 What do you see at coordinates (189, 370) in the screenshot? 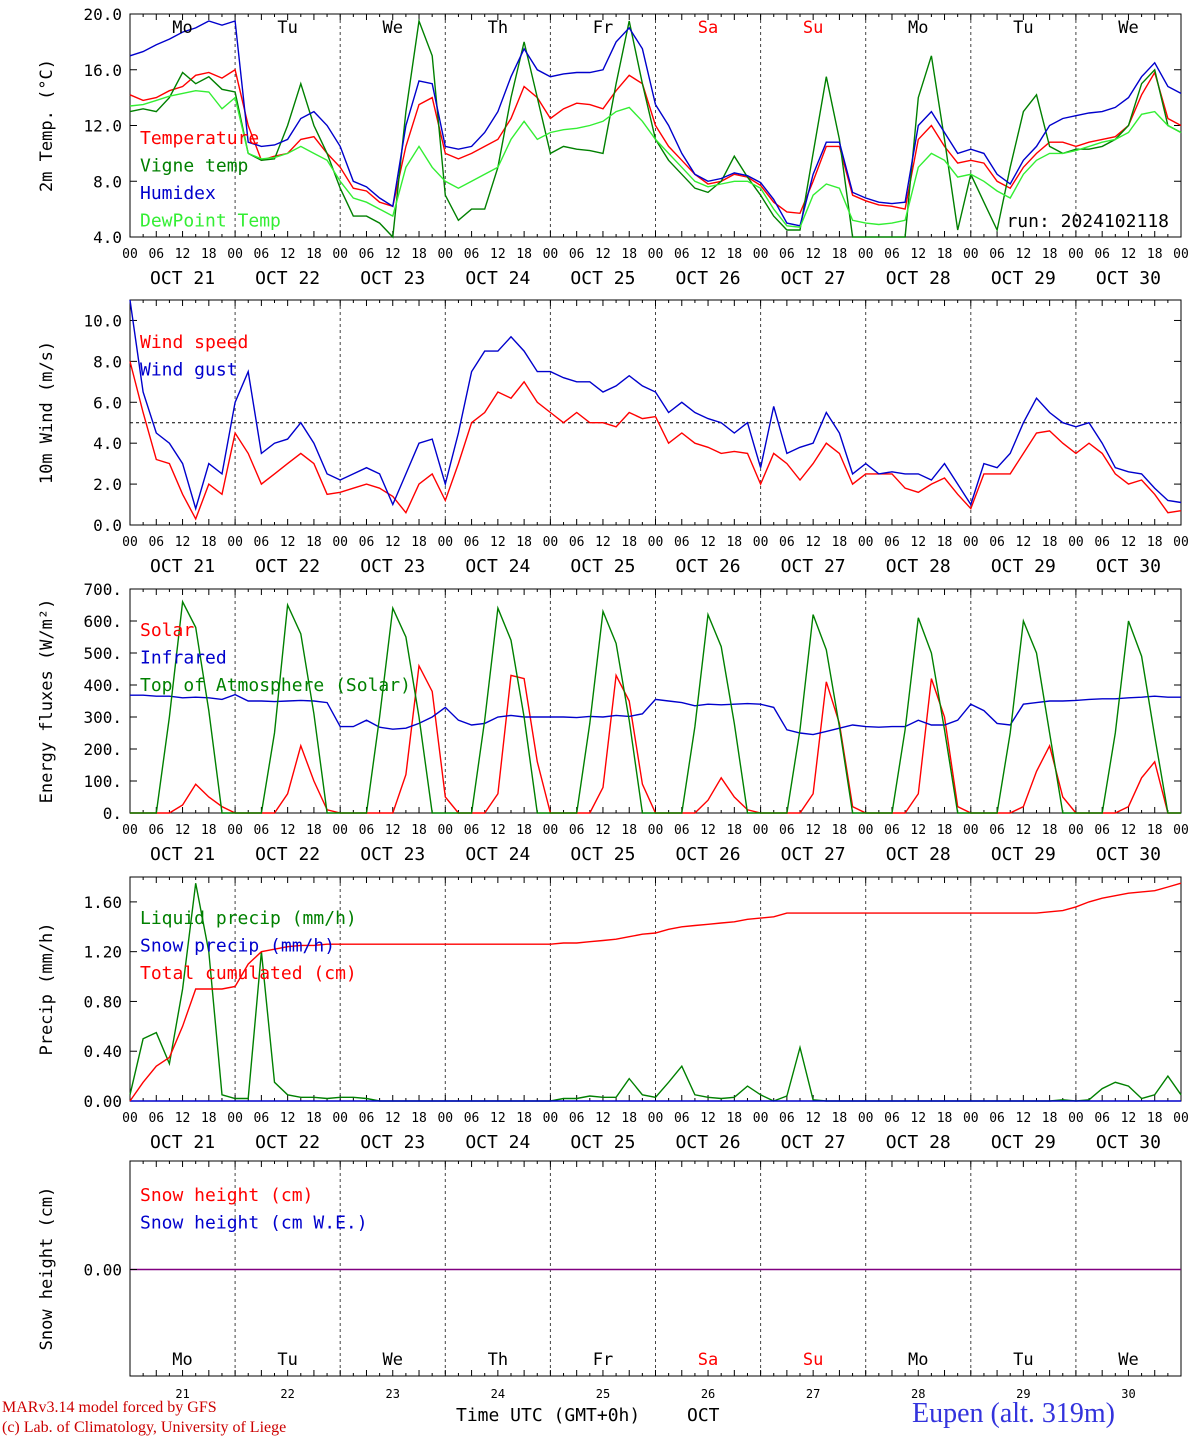
I see `legend-item: Wind gust` at bounding box center [189, 370].